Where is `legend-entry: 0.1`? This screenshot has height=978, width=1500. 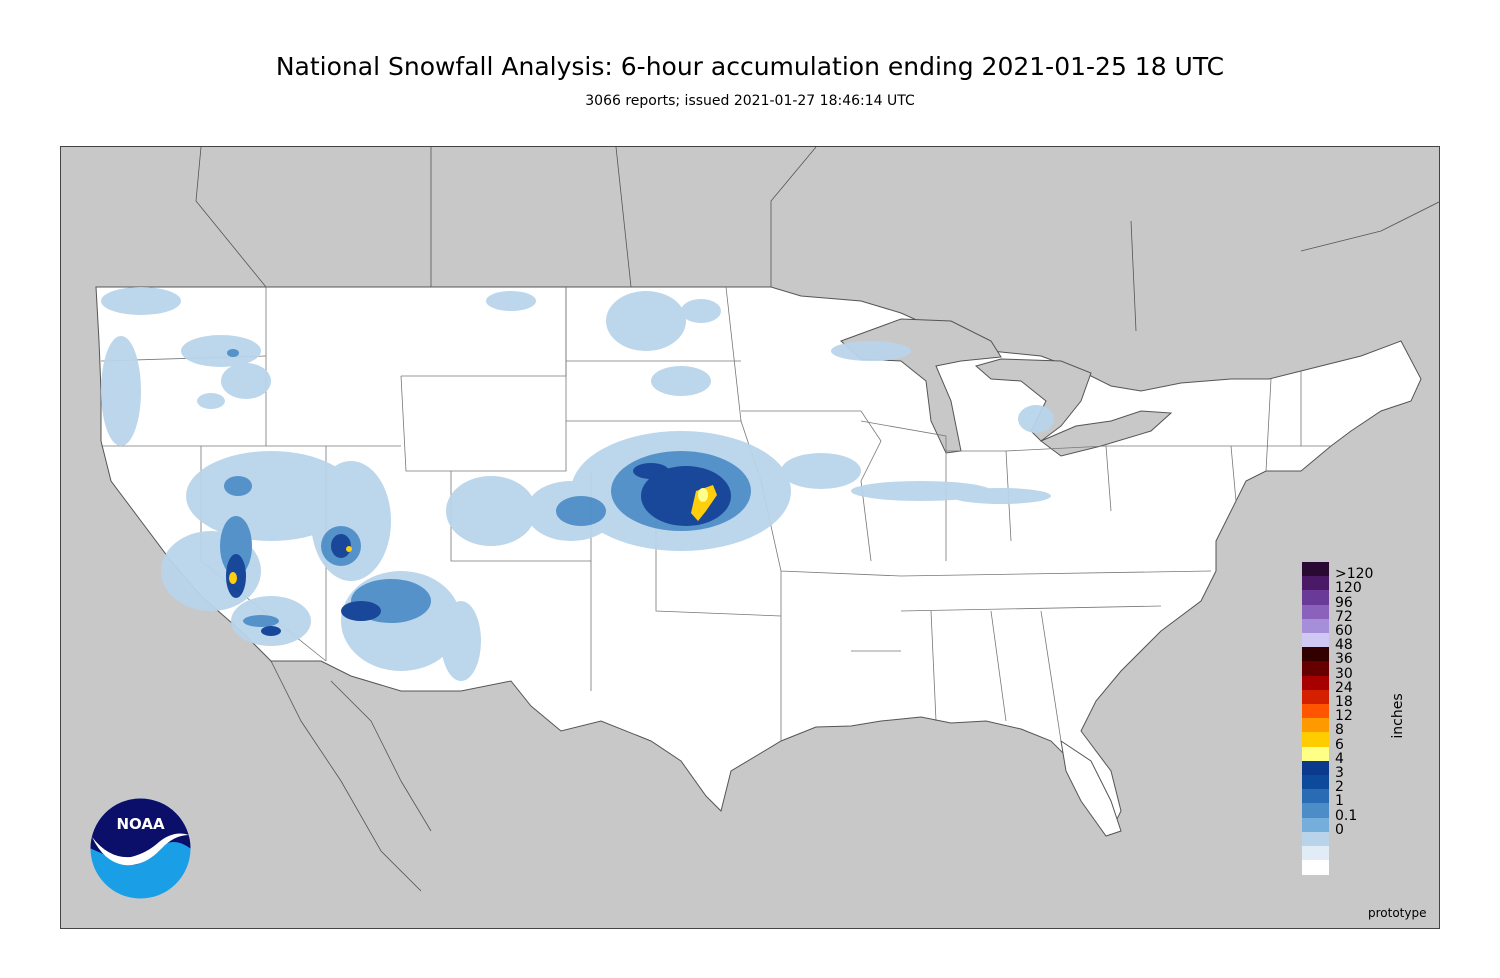
legend-entry: 0.1 is located at coordinates (1372, 813).